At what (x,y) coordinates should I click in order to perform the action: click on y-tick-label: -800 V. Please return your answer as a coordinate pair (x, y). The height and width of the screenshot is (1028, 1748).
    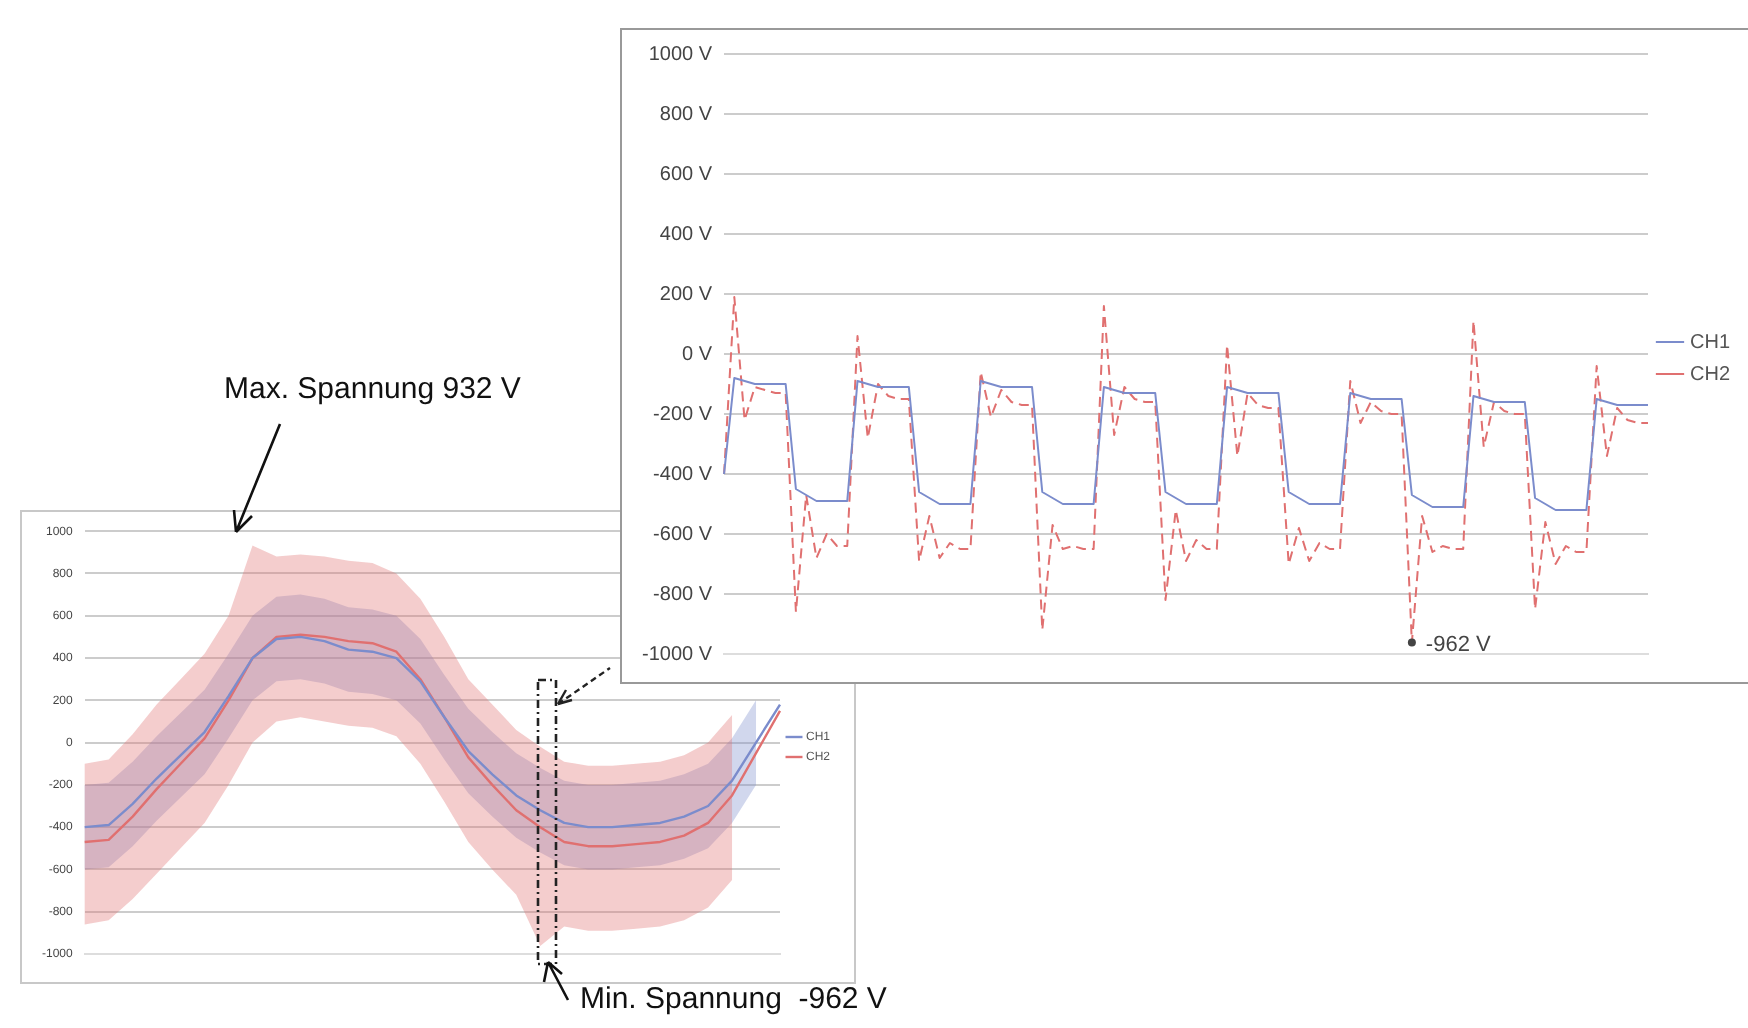
    Looking at the image, I should click on (683, 594).